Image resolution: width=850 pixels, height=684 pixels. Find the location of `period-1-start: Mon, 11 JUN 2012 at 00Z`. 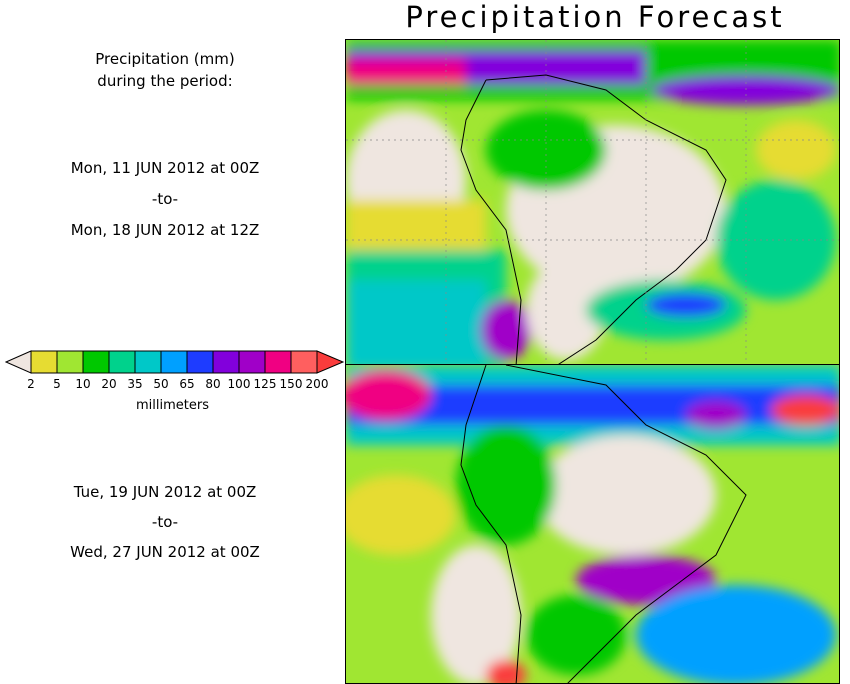

period-1-start: Mon, 11 JUN 2012 at 00Z is located at coordinates (165, 168).